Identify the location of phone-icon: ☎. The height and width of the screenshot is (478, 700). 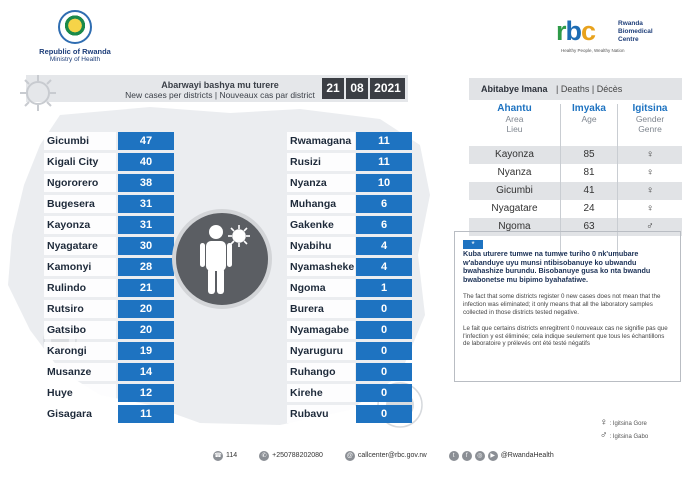
(218, 456).